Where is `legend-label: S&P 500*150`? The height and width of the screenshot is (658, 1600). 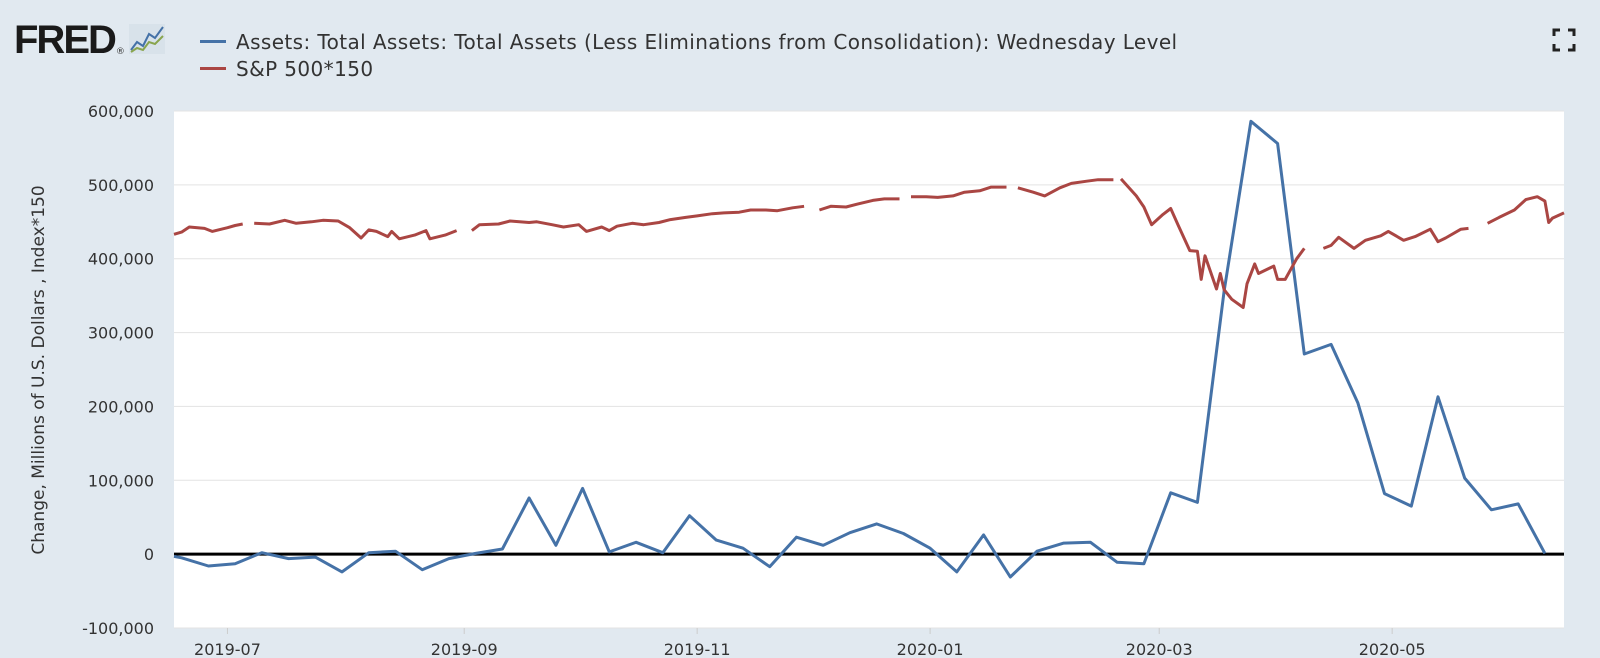
legend-label: S&P 500*150 is located at coordinates (305, 68).